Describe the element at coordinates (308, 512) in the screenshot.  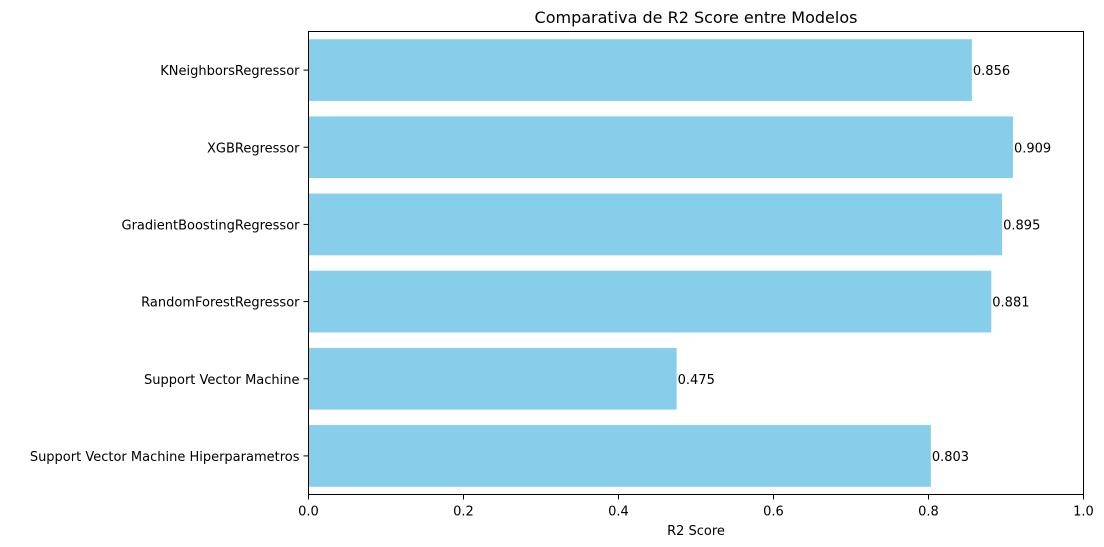
I see `x-tick-label-0: 0.0` at that location.